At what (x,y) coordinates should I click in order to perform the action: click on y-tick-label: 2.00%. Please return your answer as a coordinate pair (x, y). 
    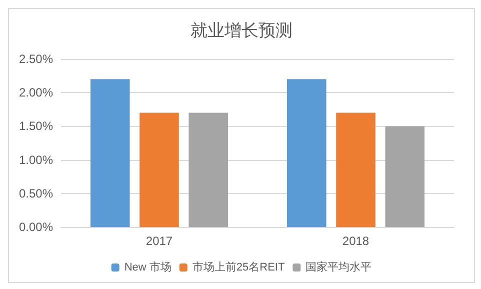
    Looking at the image, I should click on (36, 93).